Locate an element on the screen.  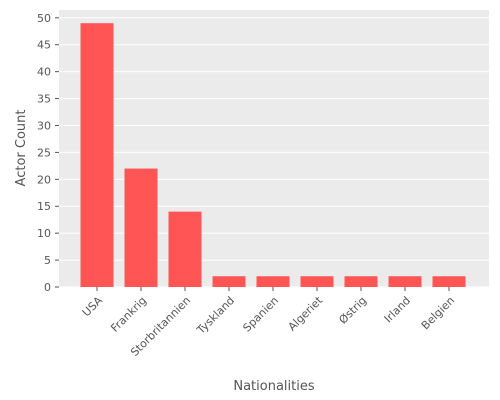
bar-irland is located at coordinates (405, 281).